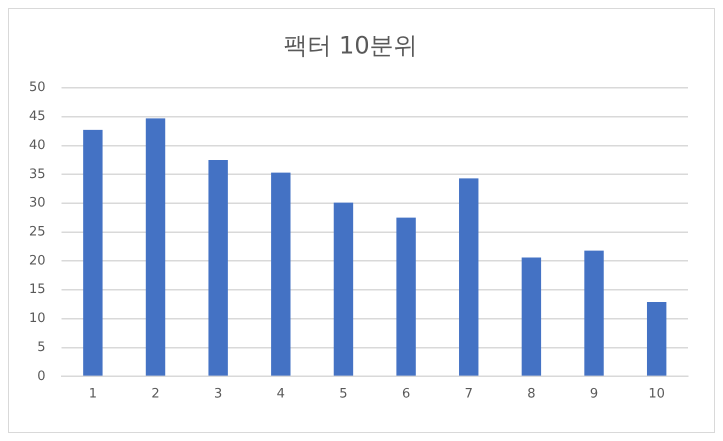 Image resolution: width=723 pixels, height=441 pixels. I want to click on x-tick-label: 2, so click(155, 394).